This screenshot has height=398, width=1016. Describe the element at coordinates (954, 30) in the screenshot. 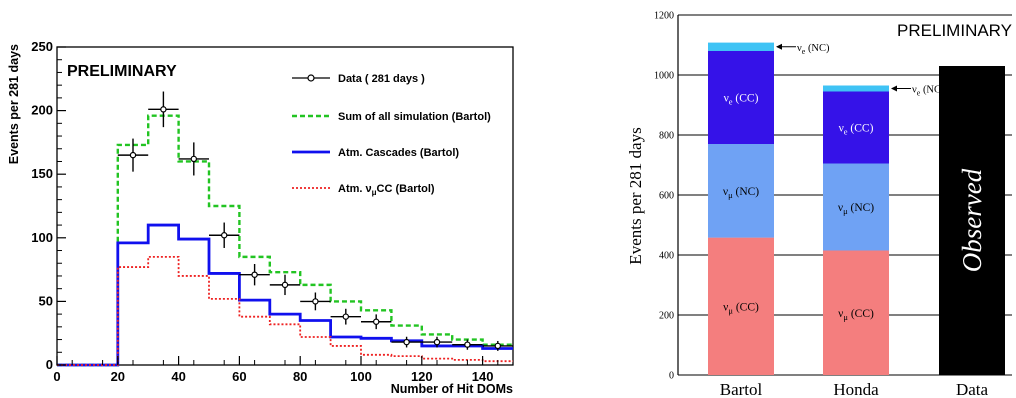

I see `right-badge: PRELIMINARY` at that location.